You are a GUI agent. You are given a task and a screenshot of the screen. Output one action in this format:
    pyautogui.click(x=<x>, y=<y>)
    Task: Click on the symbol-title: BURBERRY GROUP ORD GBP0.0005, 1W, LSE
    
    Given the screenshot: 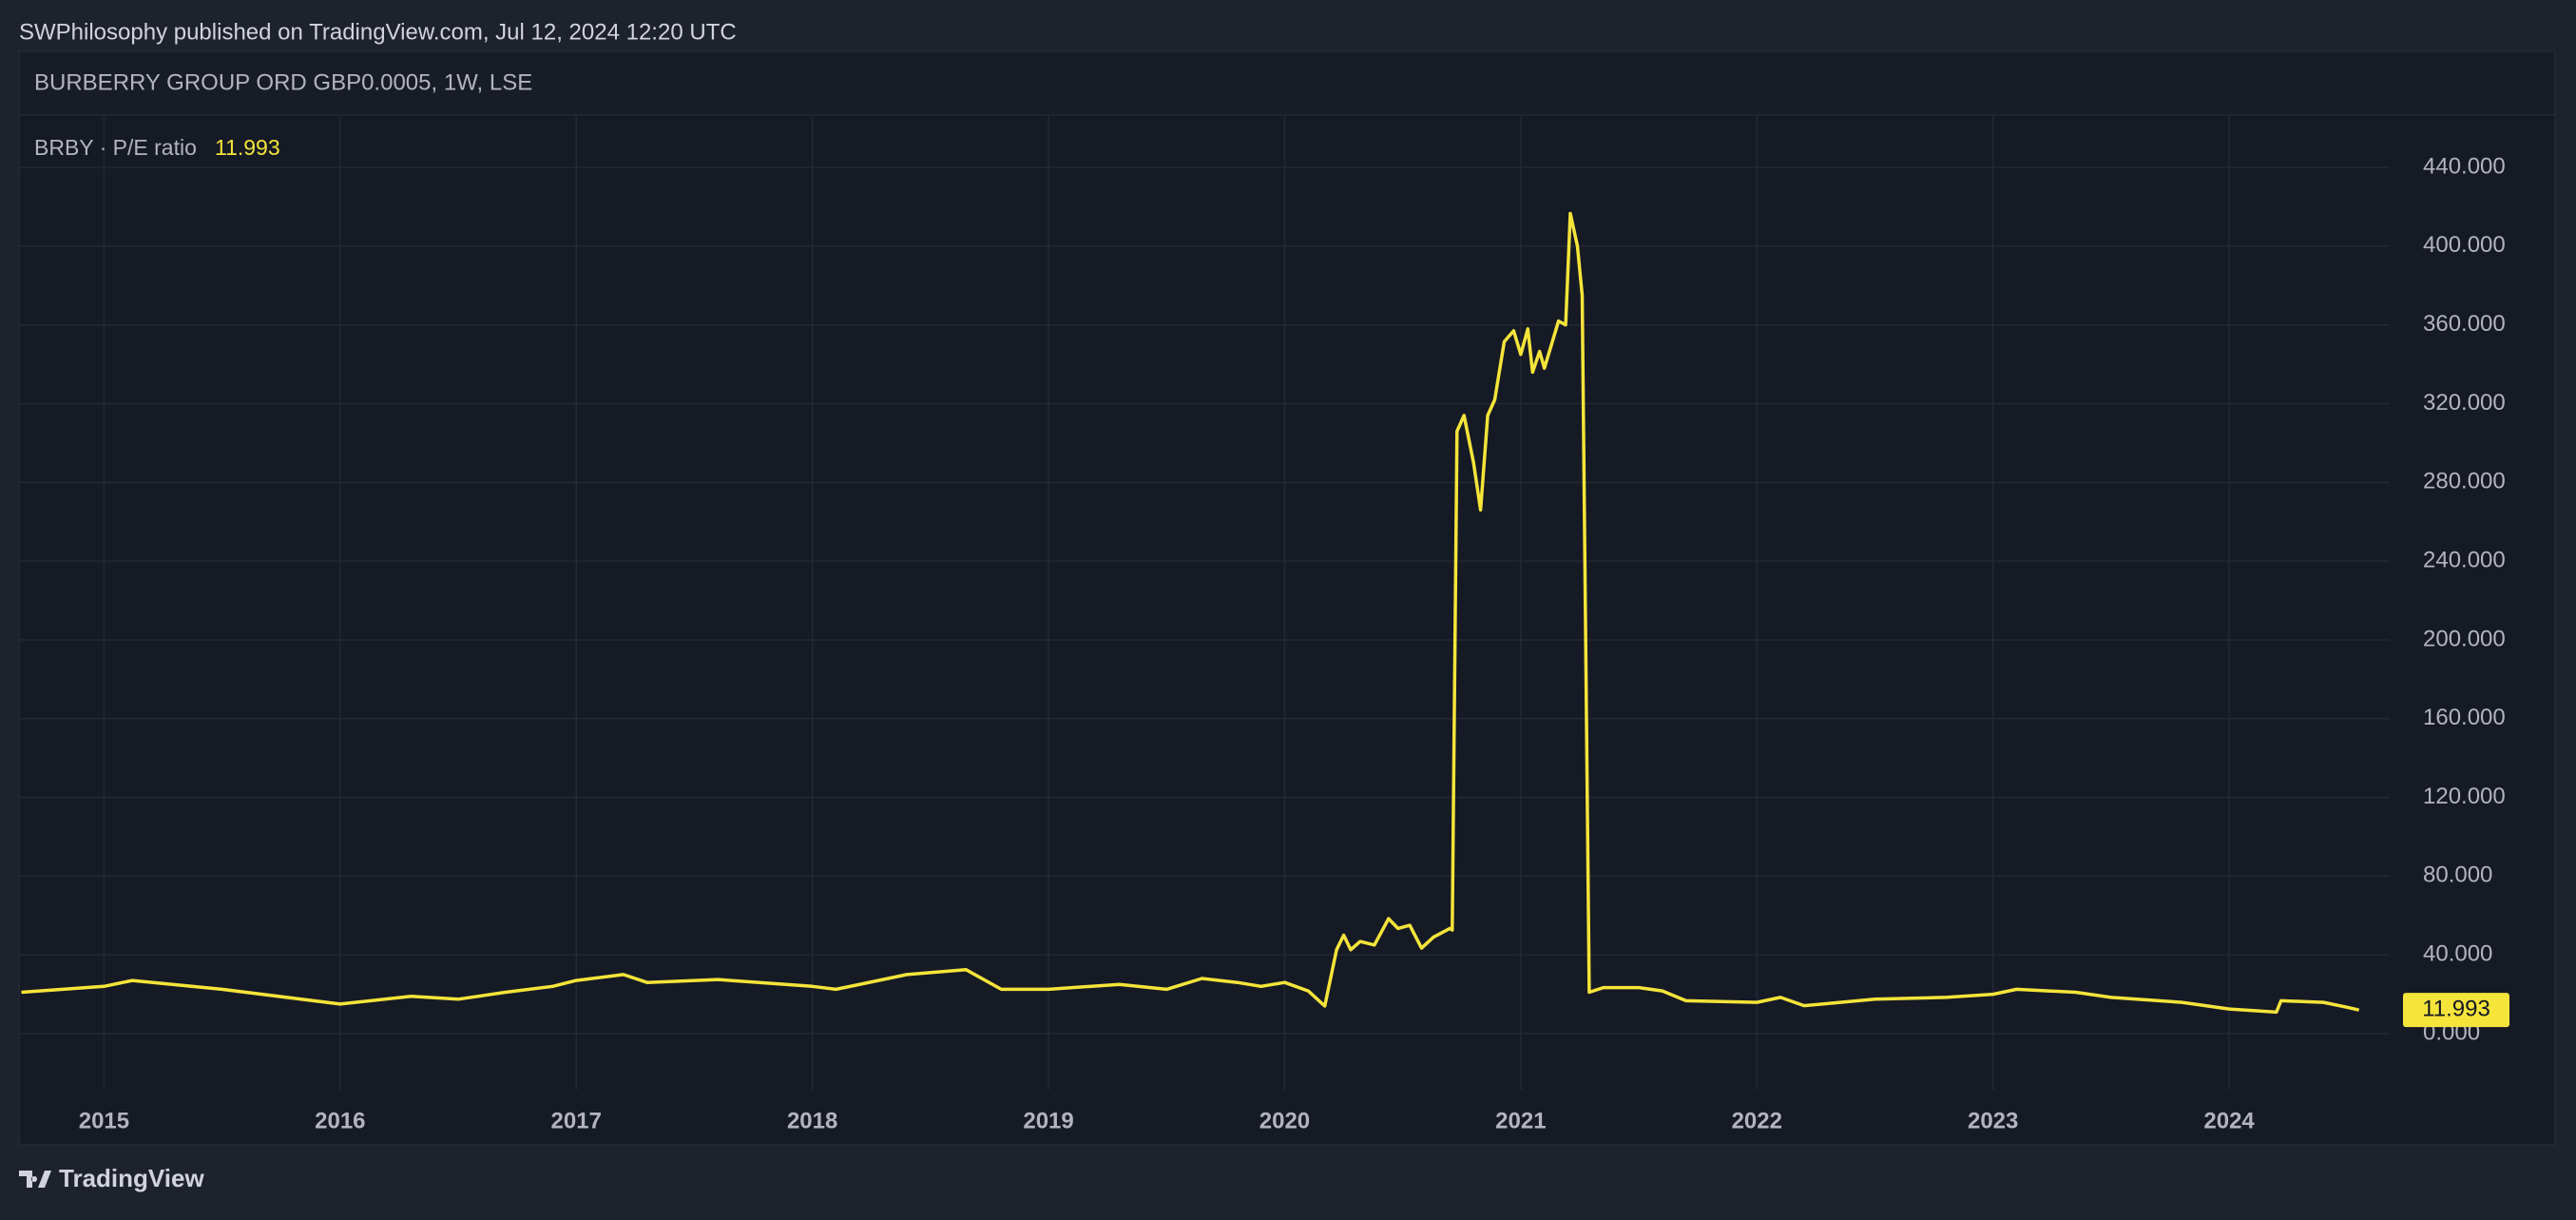 What is the action you would take?
    pyautogui.click(x=283, y=82)
    